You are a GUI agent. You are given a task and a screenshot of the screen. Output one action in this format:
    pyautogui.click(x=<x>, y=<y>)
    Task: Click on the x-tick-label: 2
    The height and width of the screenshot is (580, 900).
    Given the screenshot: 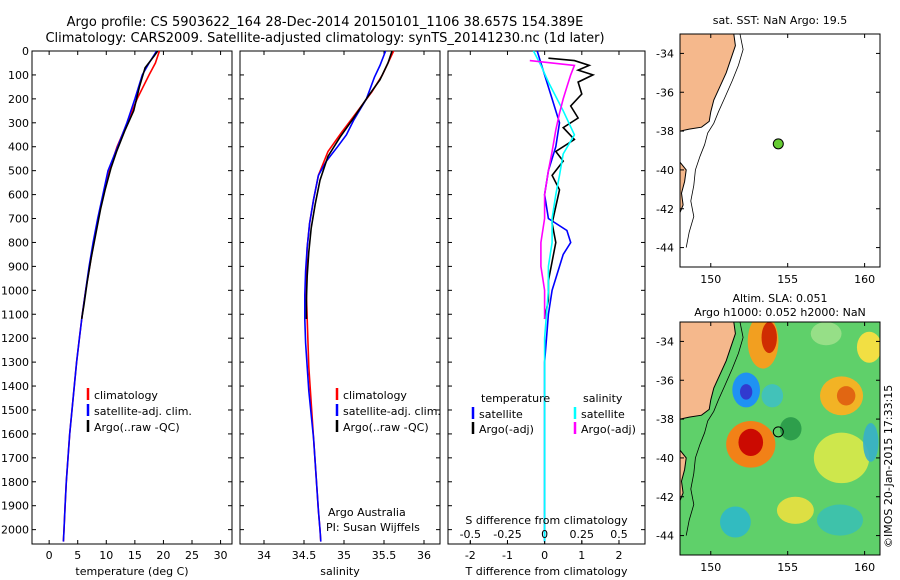 What is the action you would take?
    pyautogui.click(x=618, y=555)
    